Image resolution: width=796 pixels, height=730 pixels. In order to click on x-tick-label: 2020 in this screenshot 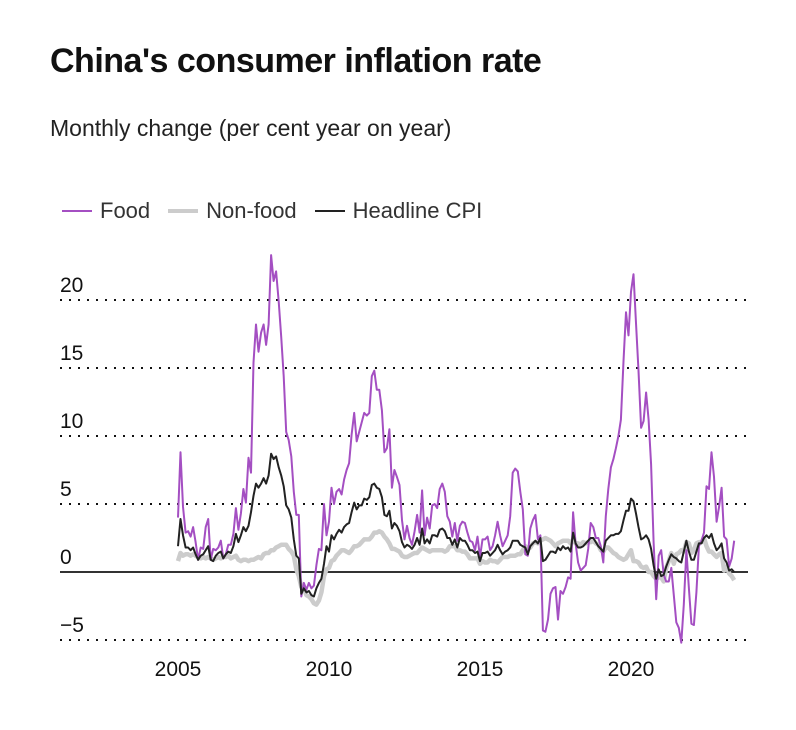, I will do `click(631, 669)`.